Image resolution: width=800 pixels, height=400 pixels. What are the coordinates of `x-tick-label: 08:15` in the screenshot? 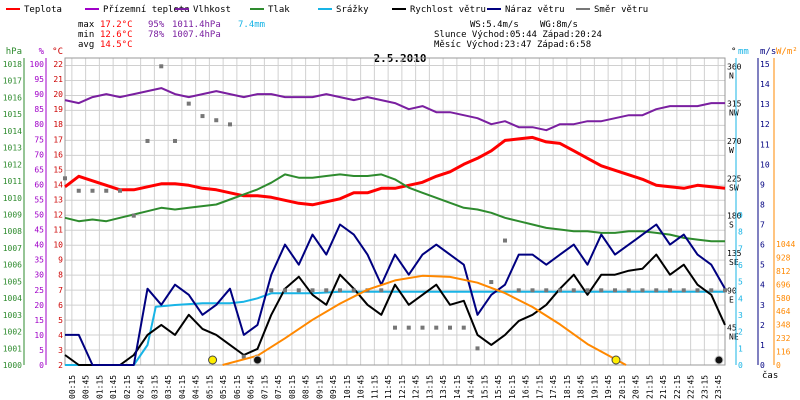 It's located at (292, 387).